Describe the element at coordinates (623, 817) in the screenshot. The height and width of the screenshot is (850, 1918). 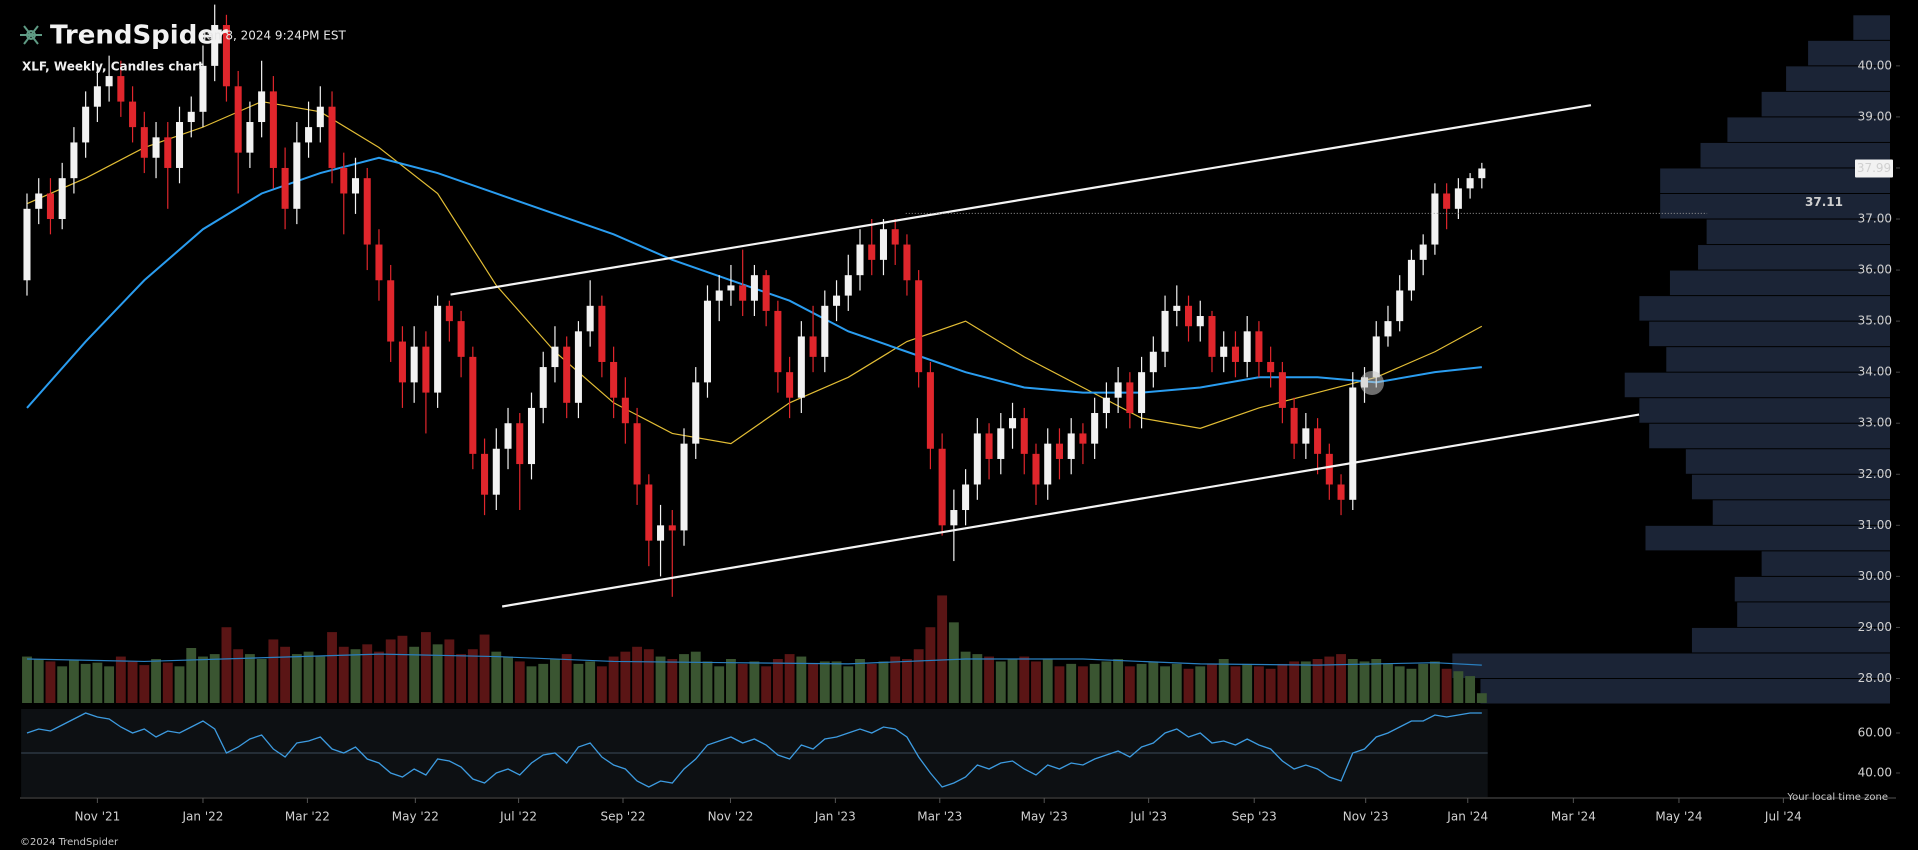
I see `x-tick-label: Sep '22` at that location.